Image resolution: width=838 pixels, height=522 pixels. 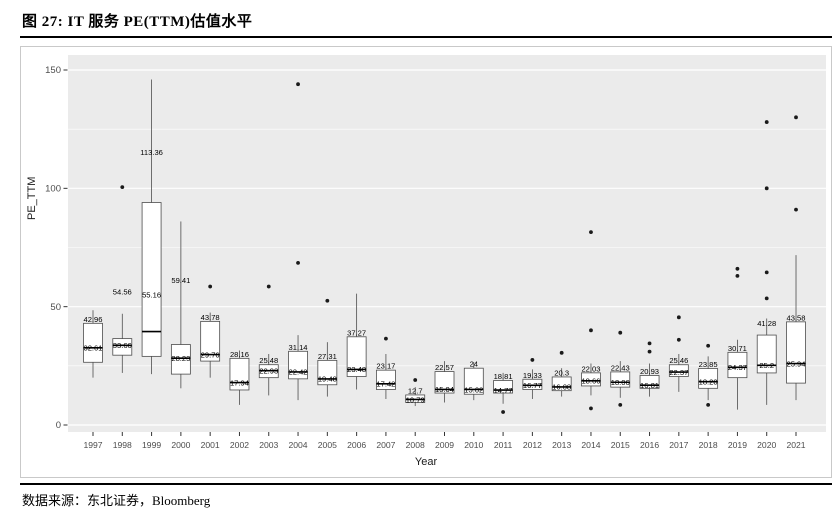 I want to click on x-tick-label: 2016, so click(x=649, y=445).